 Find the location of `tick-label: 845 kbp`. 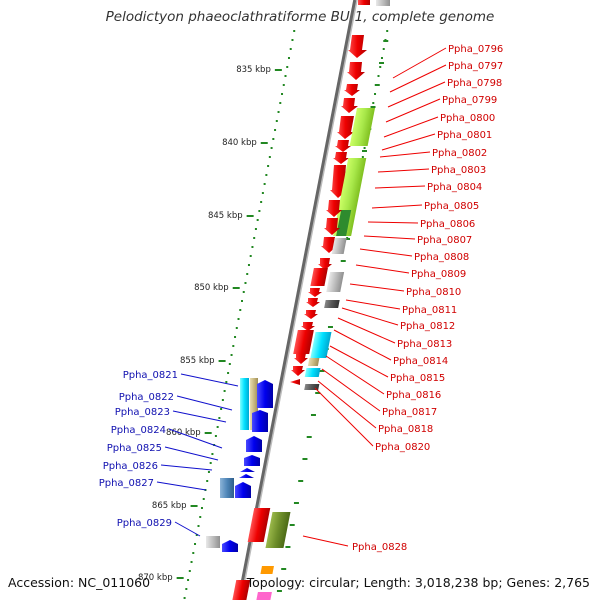

tick-label: 845 kbp is located at coordinates (225, 216).